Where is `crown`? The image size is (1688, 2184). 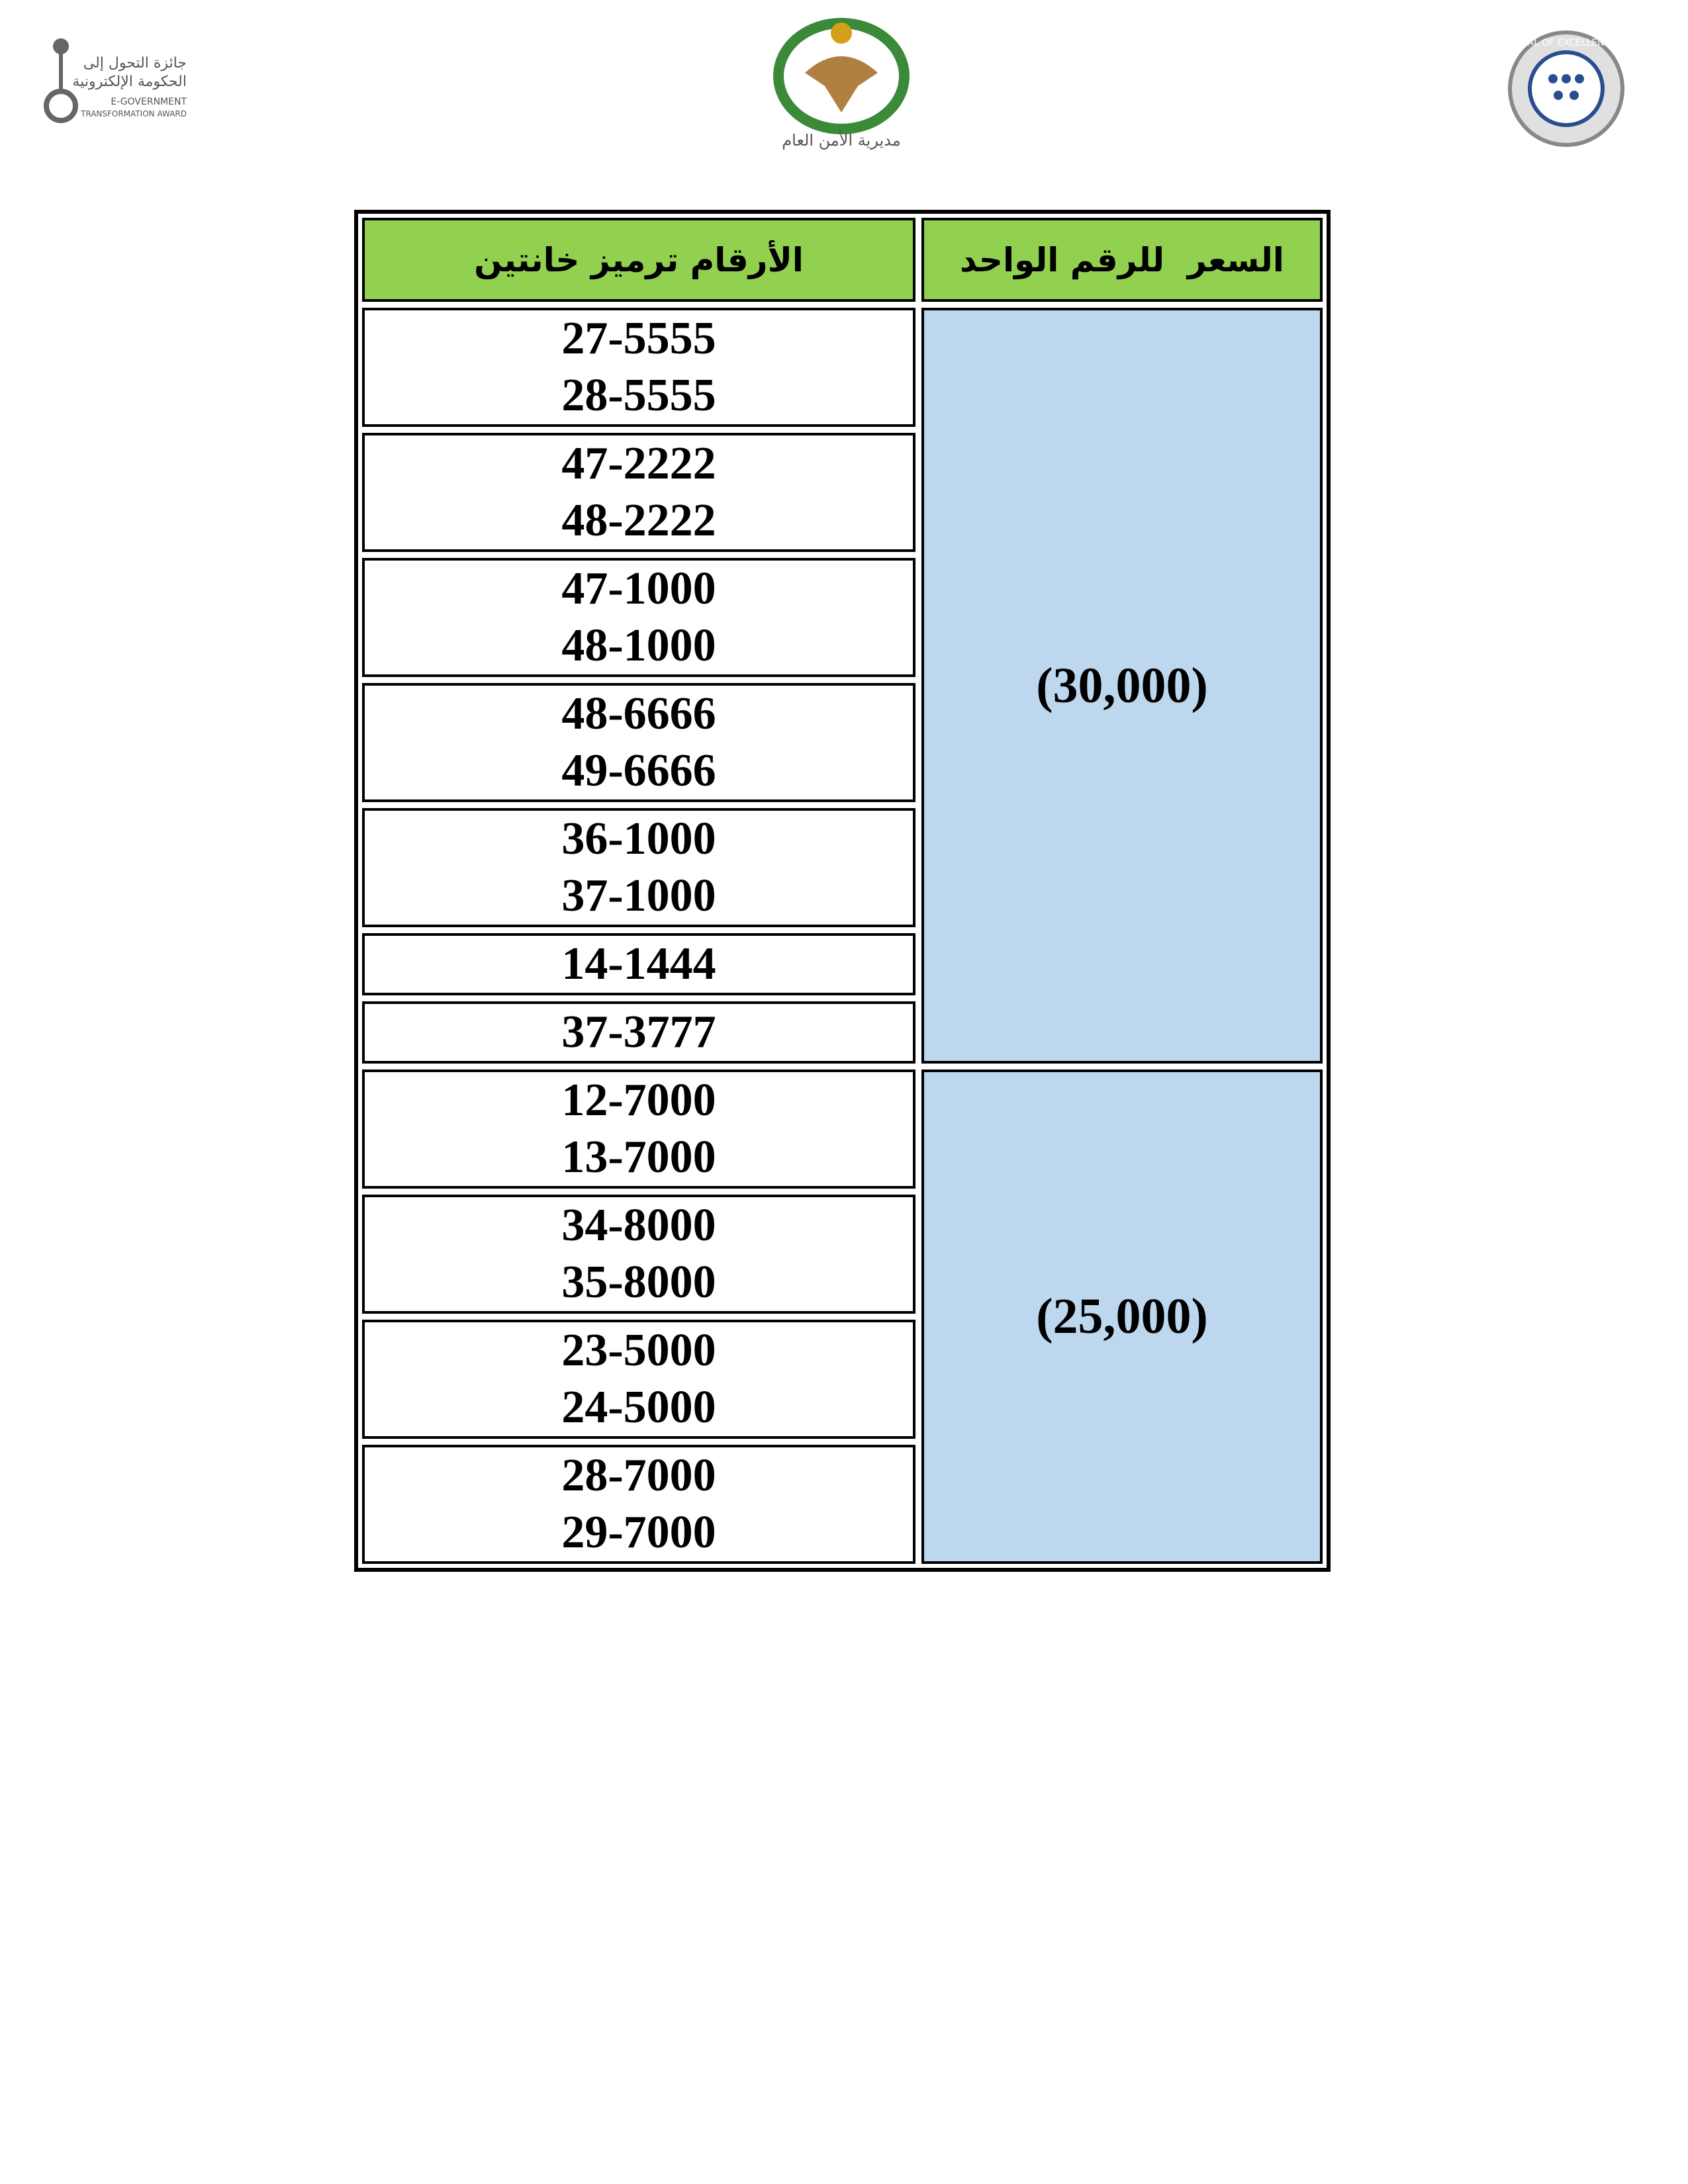 crown is located at coordinates (841, 33).